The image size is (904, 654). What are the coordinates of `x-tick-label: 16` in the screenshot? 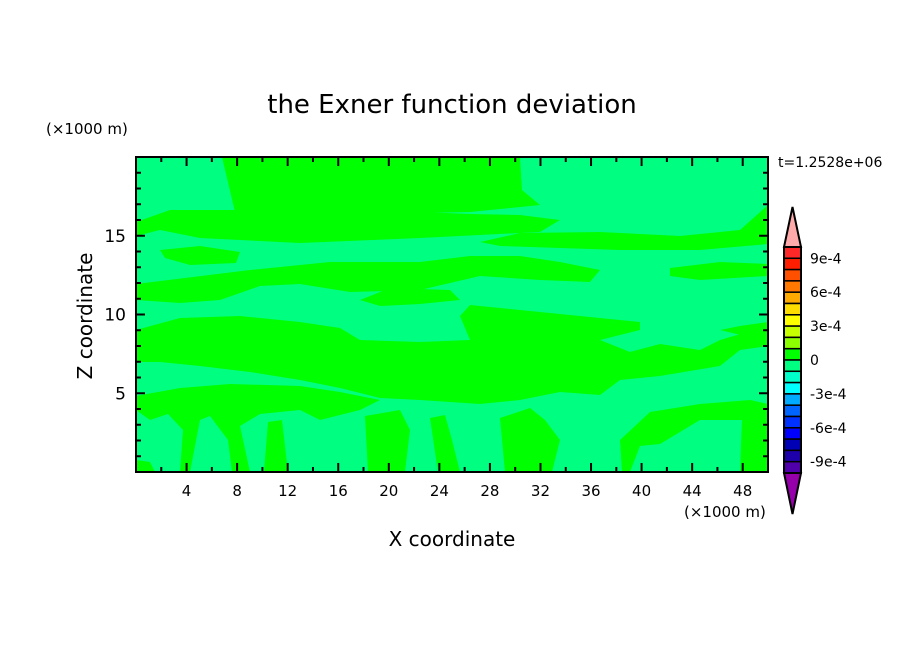 It's located at (338, 491).